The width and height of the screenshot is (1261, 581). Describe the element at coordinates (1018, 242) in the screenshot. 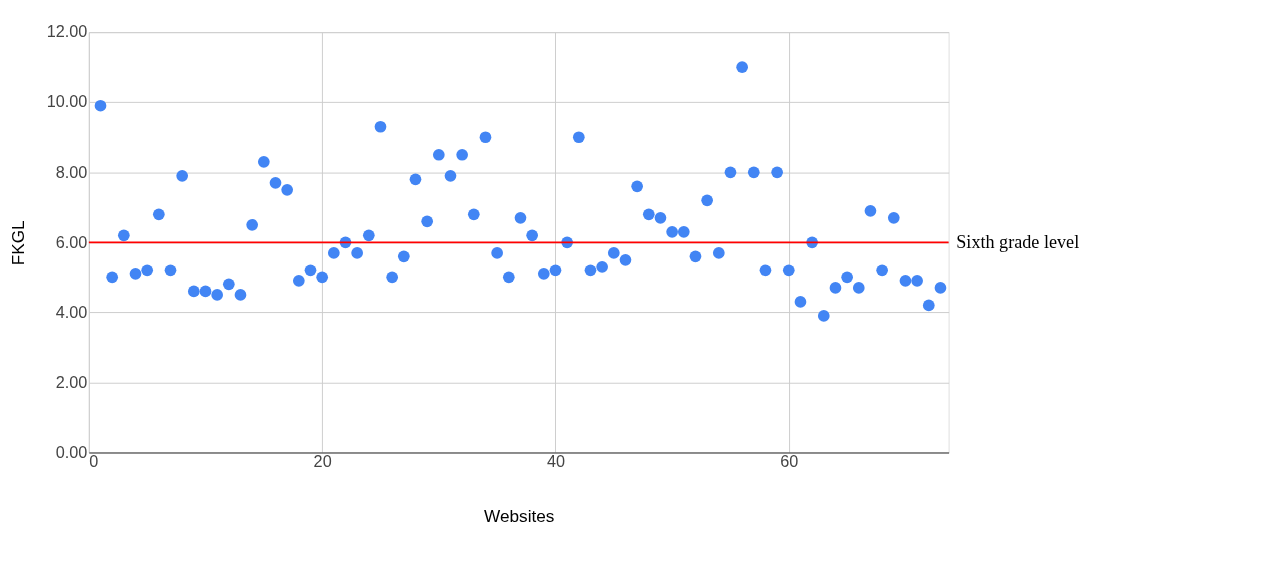

I see `ref-line-label: Sixth grade level` at that location.